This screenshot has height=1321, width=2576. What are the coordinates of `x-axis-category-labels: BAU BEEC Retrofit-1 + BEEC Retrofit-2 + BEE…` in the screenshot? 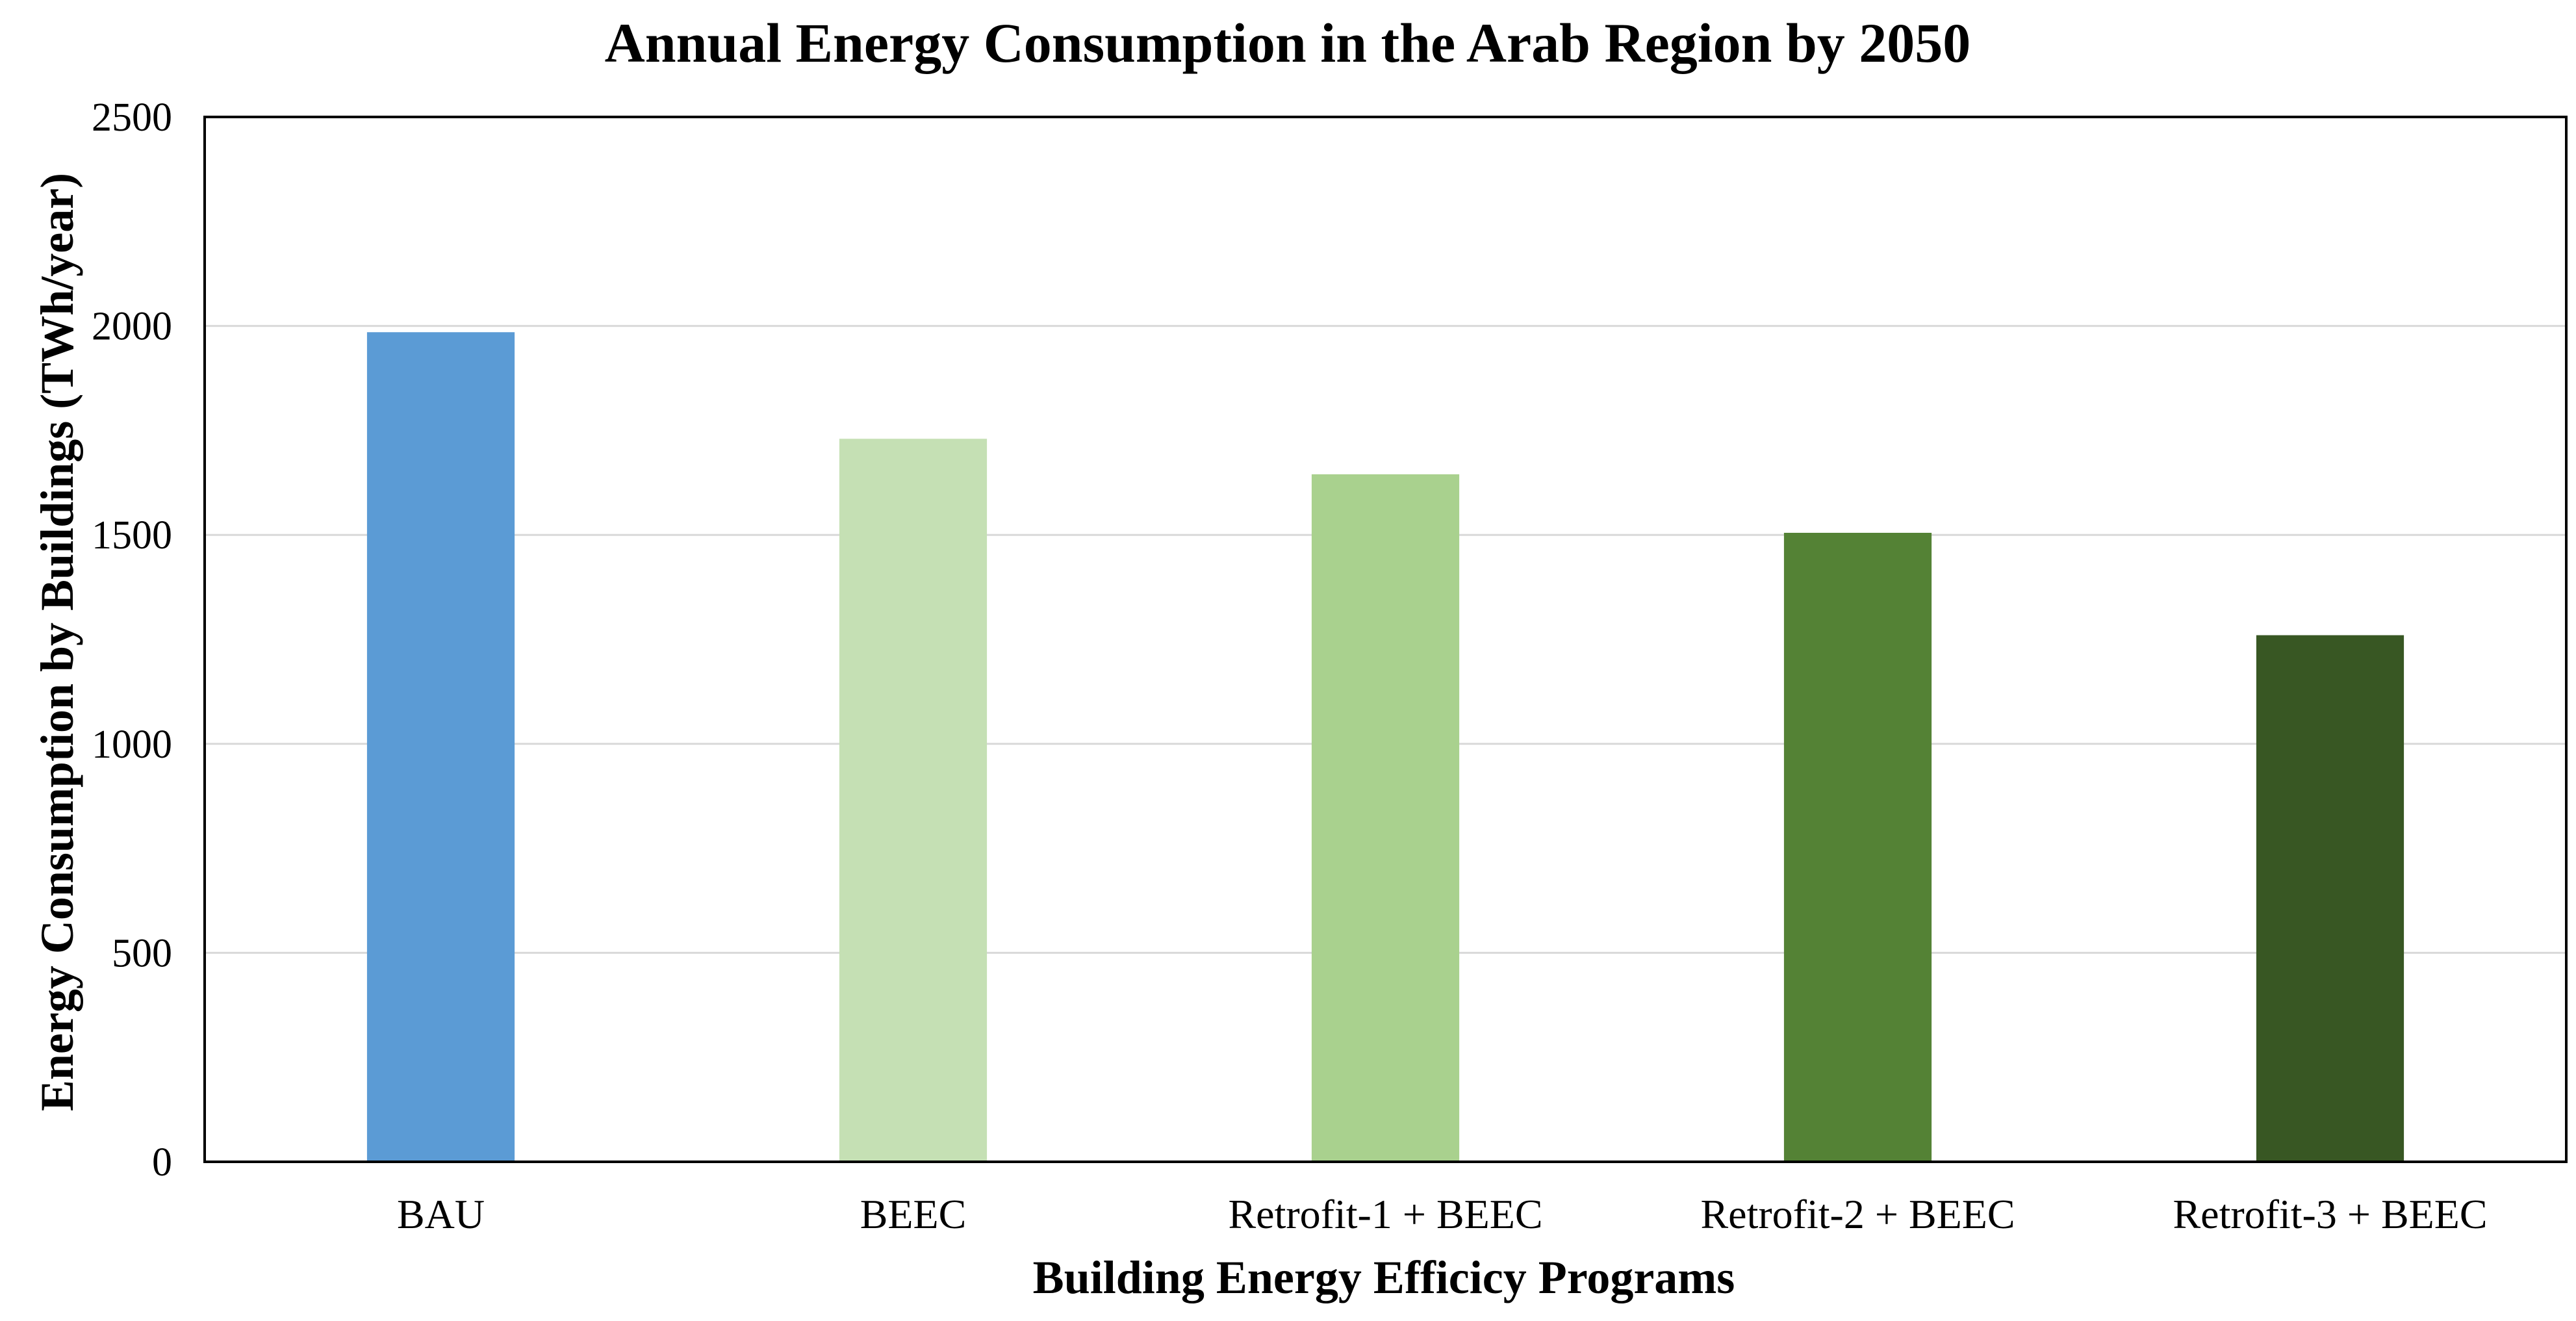 It's located at (1442, 1214).